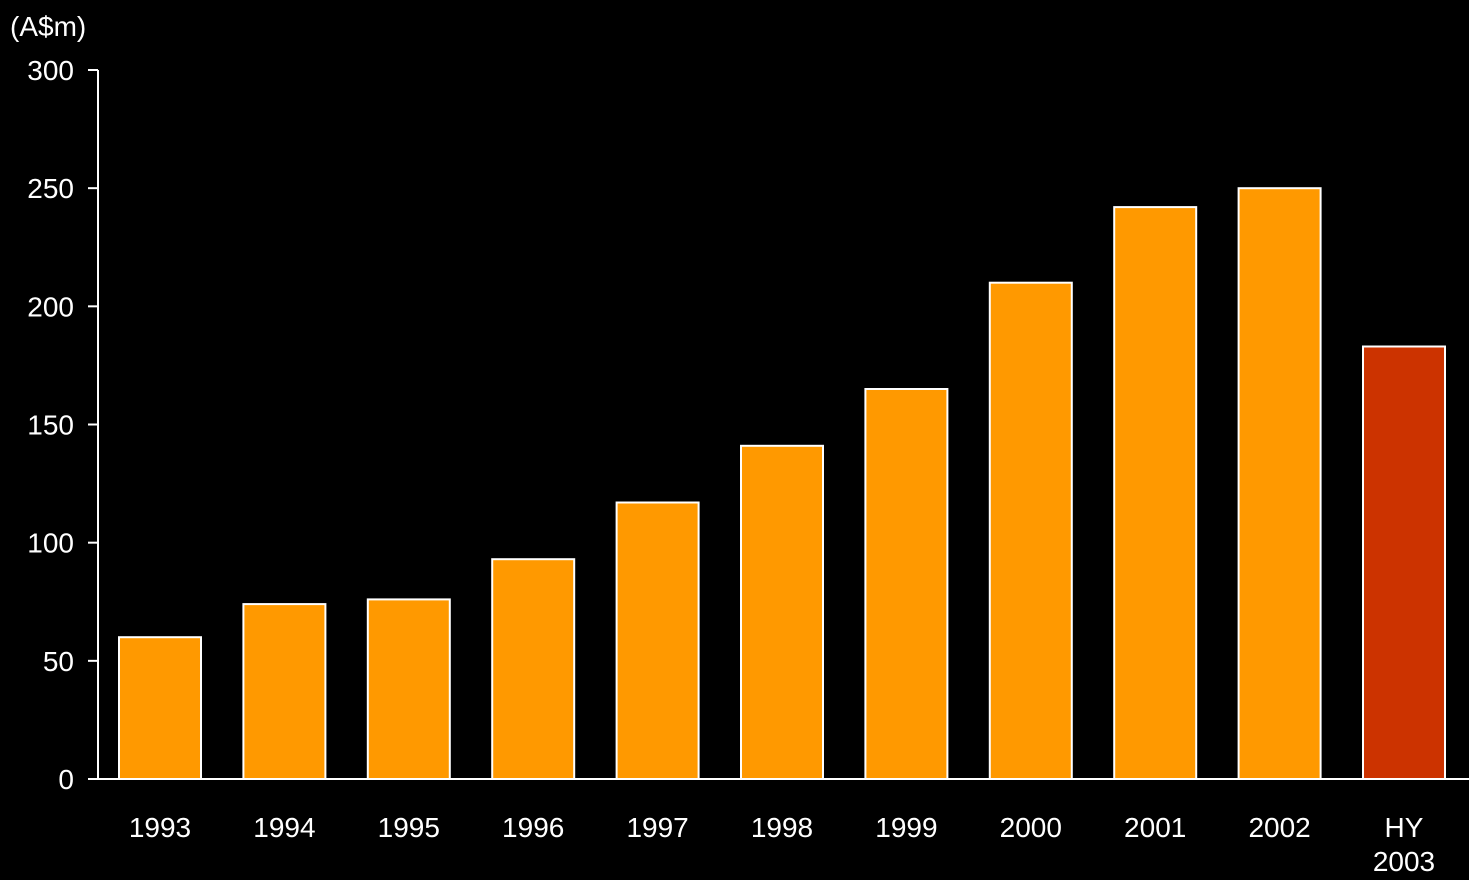 The image size is (1469, 880). Describe the element at coordinates (1279, 827) in the screenshot. I see `x-tick-label: 2002` at that location.